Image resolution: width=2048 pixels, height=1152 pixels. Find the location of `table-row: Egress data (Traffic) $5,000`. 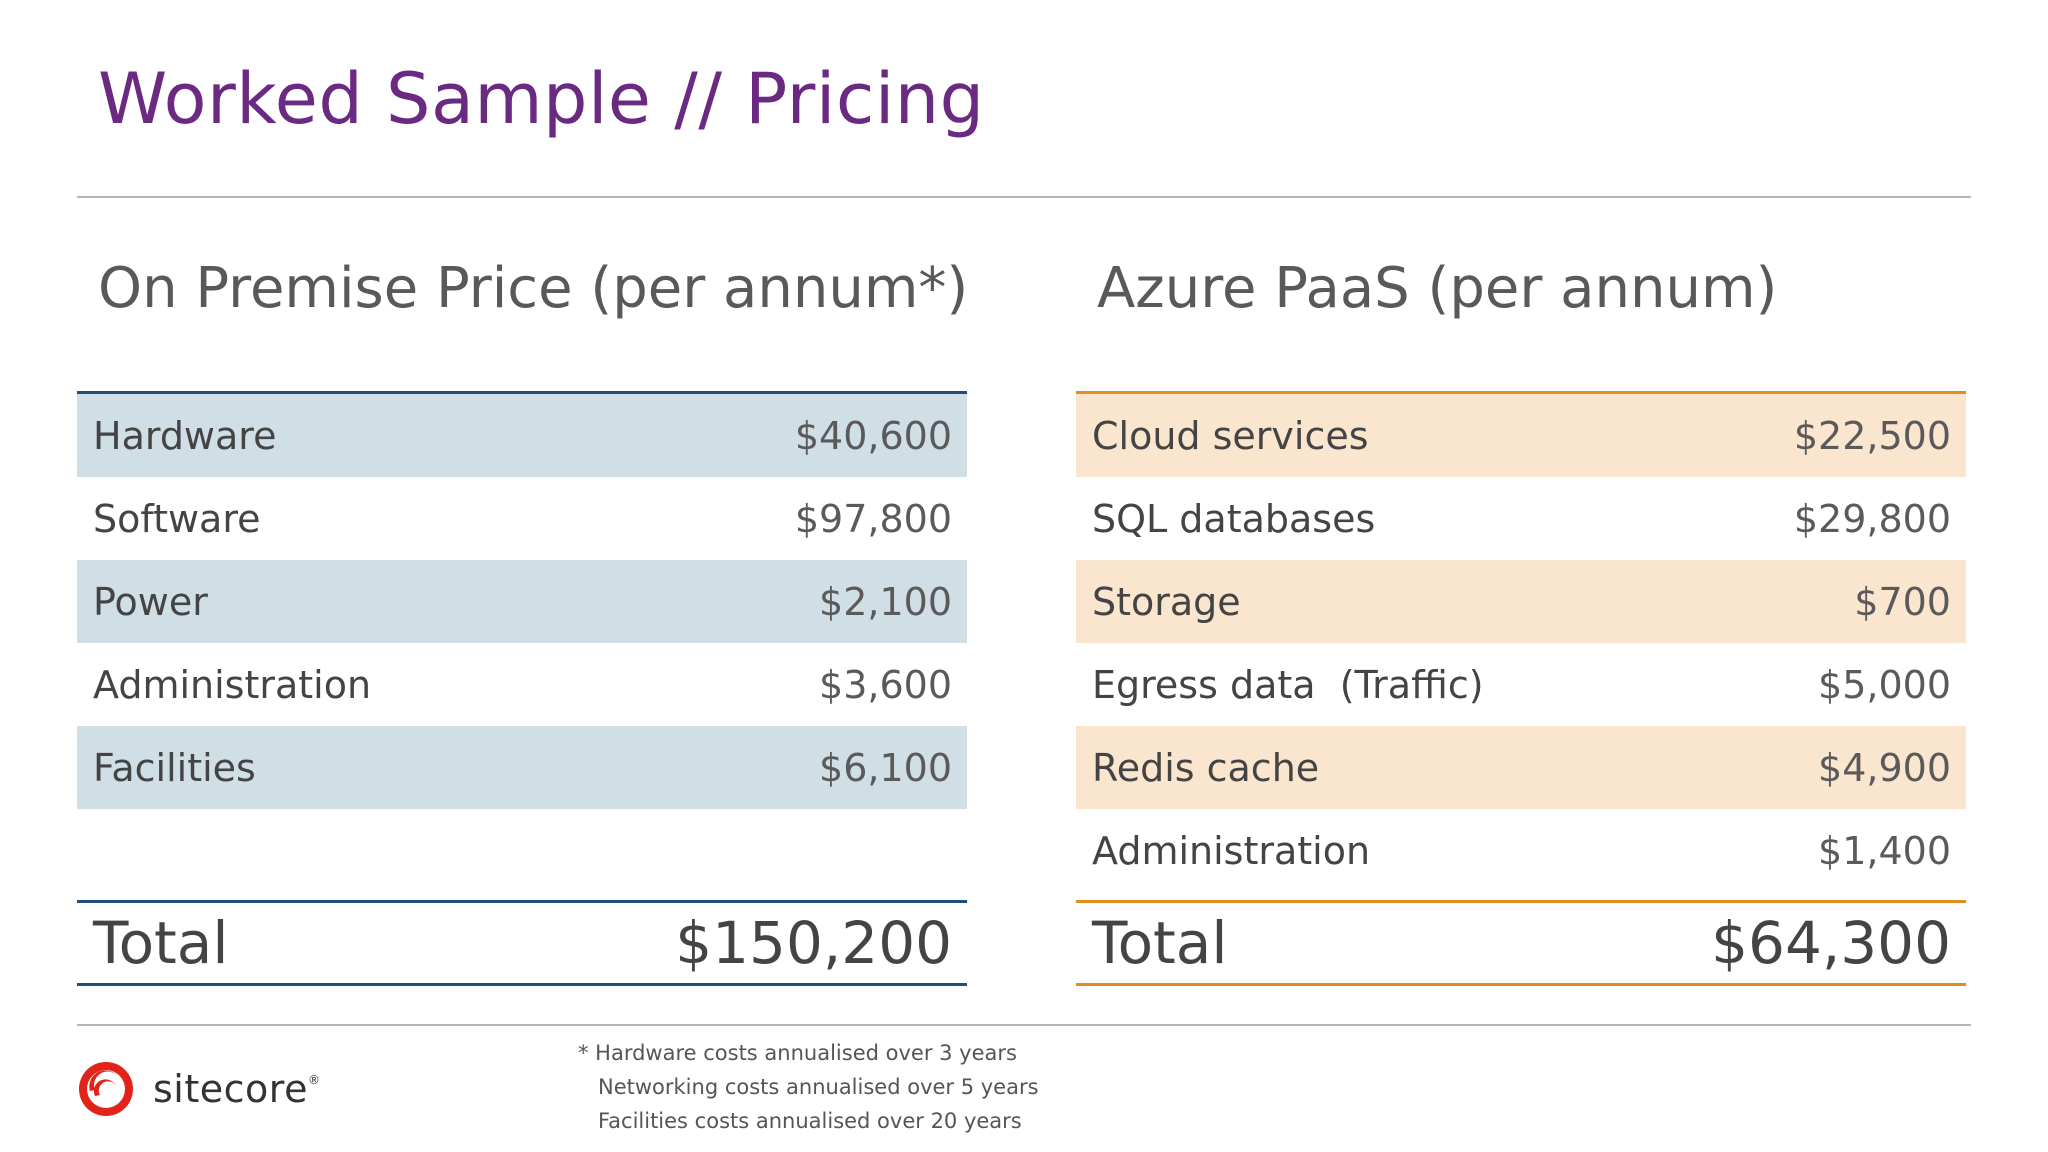

table-row: Egress data (Traffic) $5,000 is located at coordinates (1521, 684).